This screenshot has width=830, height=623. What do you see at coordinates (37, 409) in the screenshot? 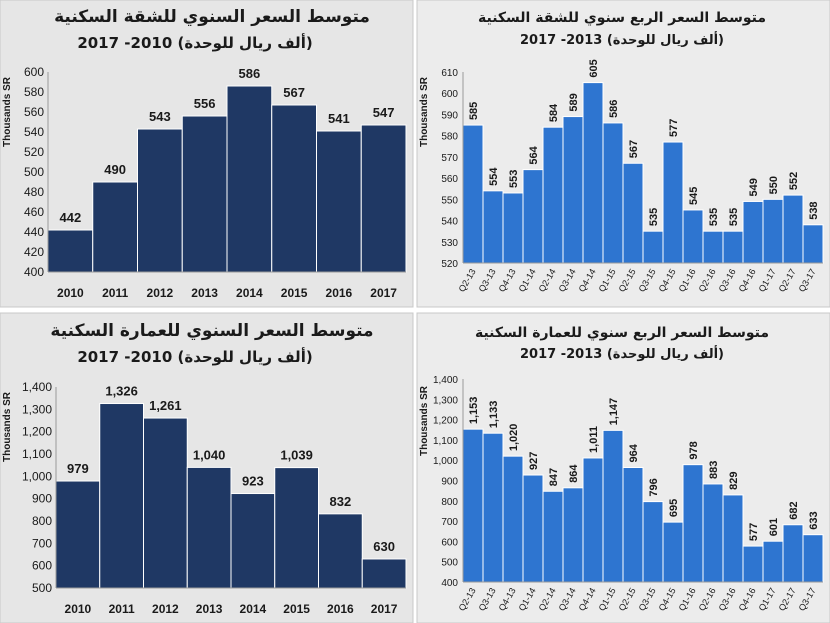
I see `y-tick-label: 1,300` at bounding box center [37, 409].